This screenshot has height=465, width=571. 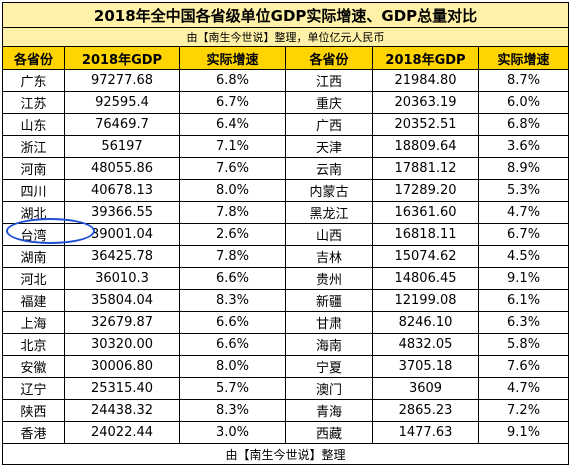 I want to click on cell-gdp-left: 30006.80, so click(x=122, y=366).